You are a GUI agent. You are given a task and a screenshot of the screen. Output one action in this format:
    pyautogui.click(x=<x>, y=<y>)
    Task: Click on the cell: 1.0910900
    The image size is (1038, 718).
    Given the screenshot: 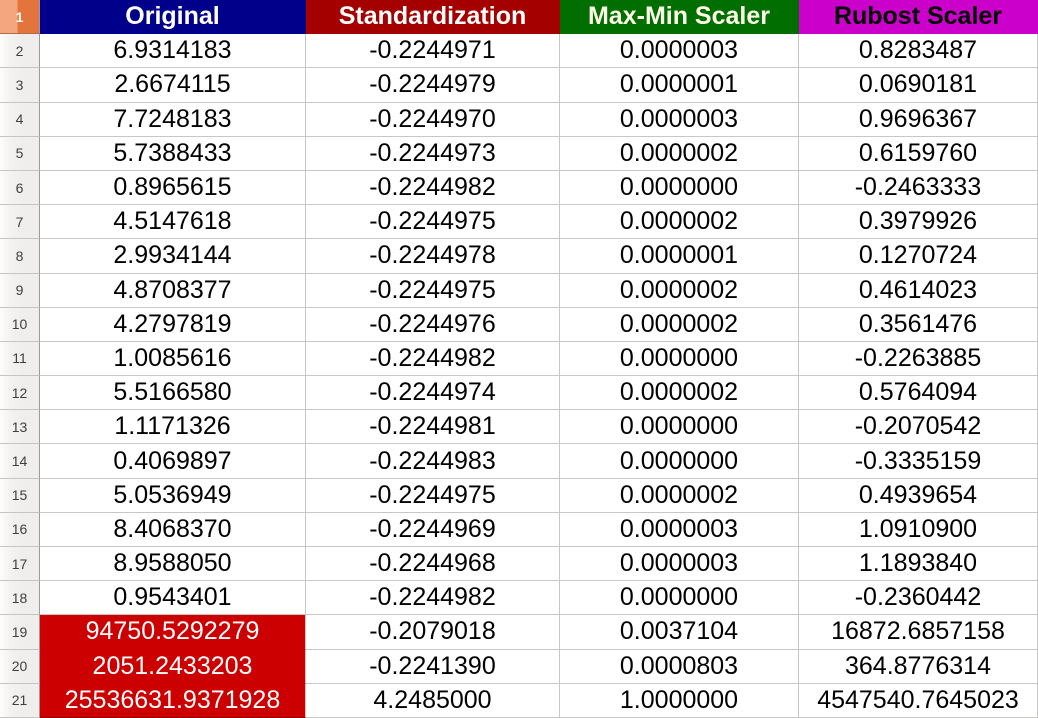 What is the action you would take?
    pyautogui.click(x=918, y=529)
    